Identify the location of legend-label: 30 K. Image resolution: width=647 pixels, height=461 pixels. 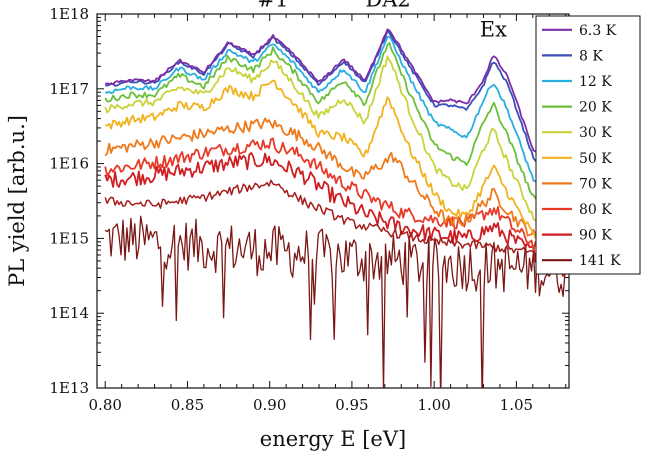
(595, 133).